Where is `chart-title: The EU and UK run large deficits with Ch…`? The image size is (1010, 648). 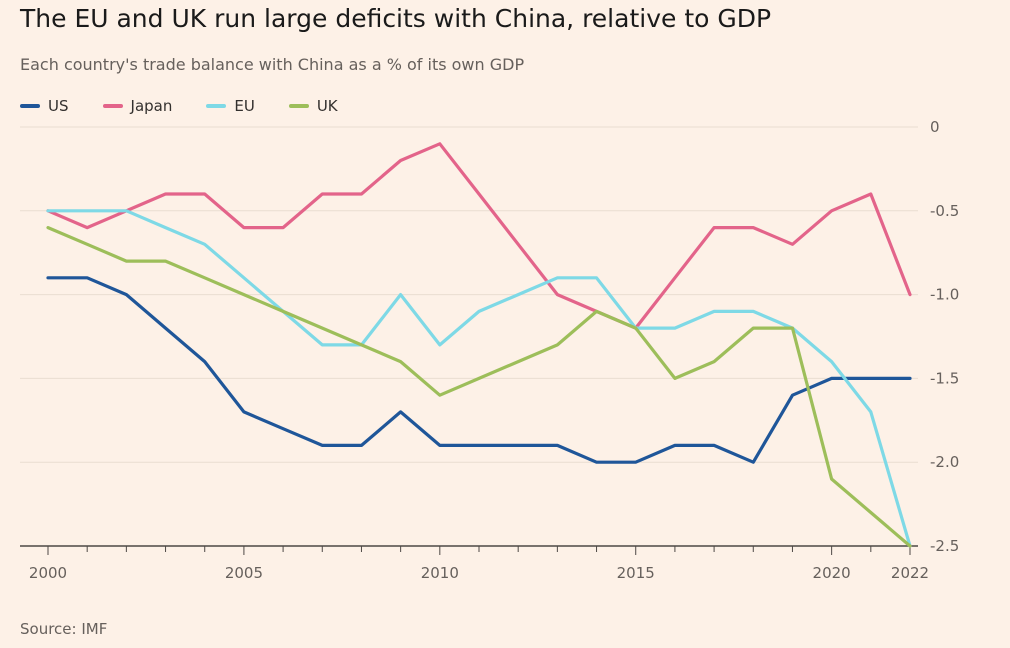
chart-title: The EU and UK run large deficits with Ch… is located at coordinates (396, 18).